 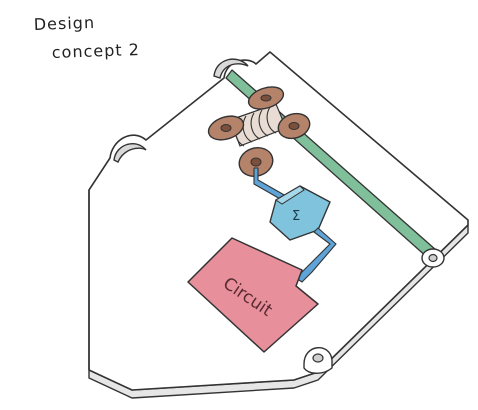 I want to click on title-line-1: Design, so click(x=64, y=23).